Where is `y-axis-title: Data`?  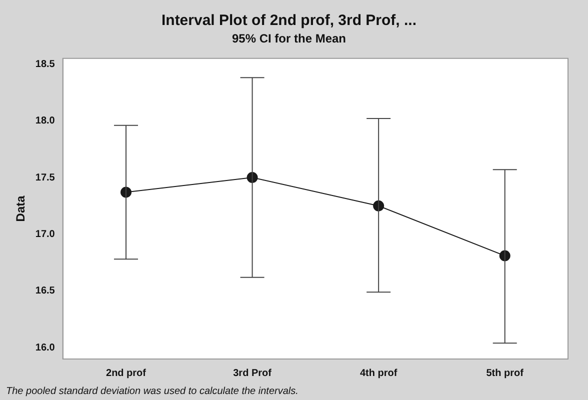
y-axis-title: Data is located at coordinates (21, 208).